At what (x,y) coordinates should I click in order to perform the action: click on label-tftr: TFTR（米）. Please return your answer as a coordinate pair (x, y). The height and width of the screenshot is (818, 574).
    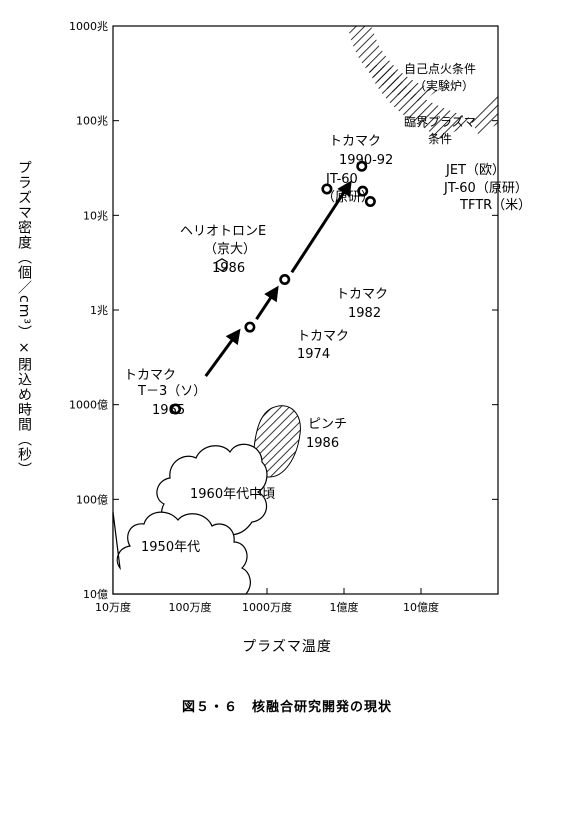
    Looking at the image, I should click on (495, 205).